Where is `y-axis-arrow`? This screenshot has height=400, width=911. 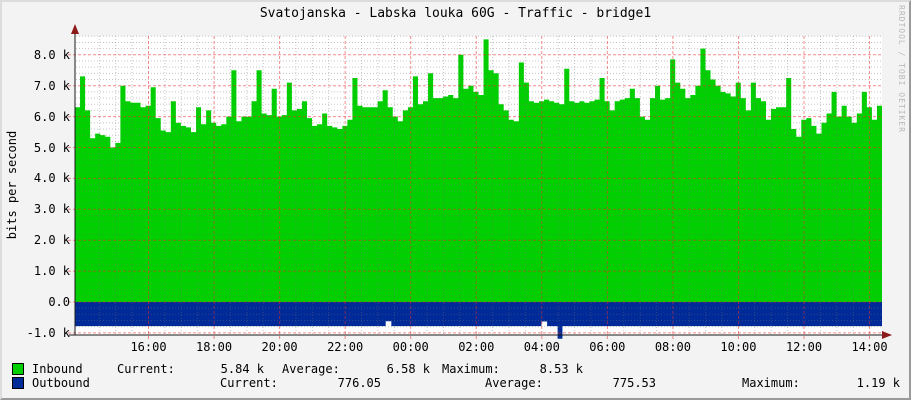
y-axis-arrow is located at coordinates (75, 29).